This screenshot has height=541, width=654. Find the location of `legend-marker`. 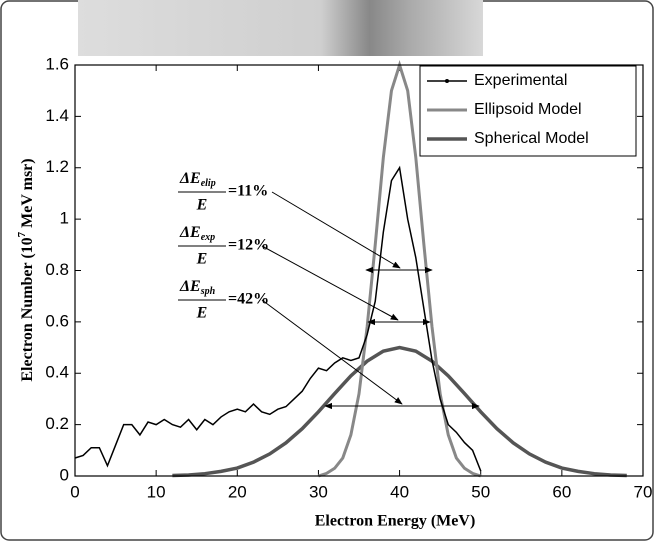

legend-marker is located at coordinates (447, 81).